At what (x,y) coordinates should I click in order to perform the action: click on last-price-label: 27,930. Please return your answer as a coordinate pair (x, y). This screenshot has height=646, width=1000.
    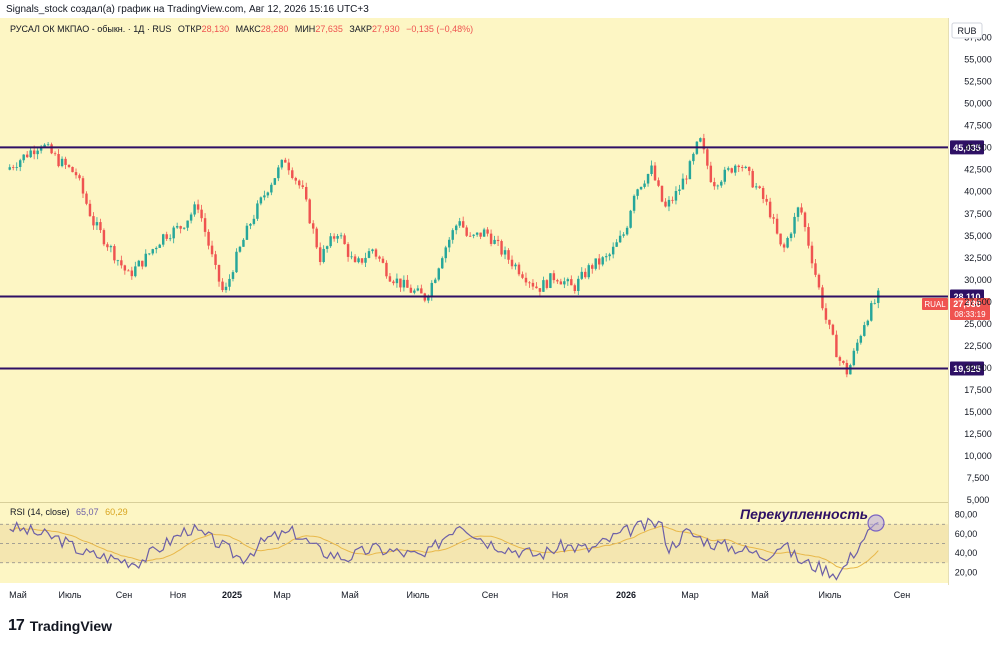
    Looking at the image, I should click on (967, 304).